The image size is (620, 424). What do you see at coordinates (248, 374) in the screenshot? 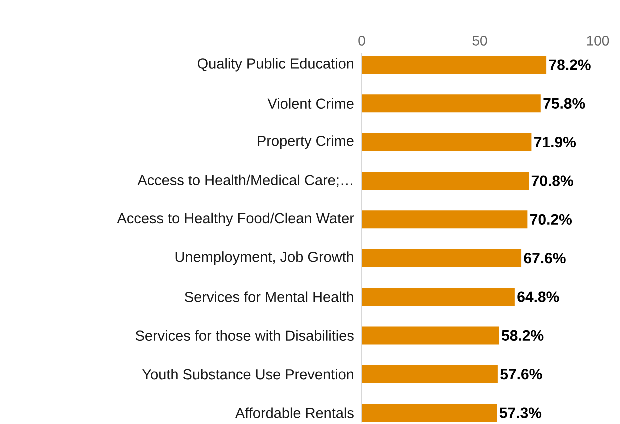
I see `y-tick-label: Youth Substance Use Prevention` at bounding box center [248, 374].